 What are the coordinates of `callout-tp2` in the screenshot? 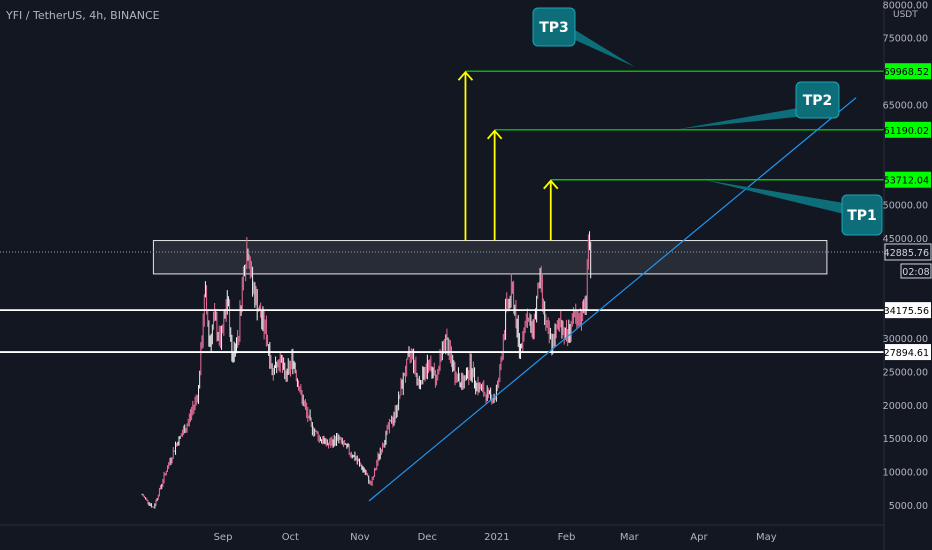 It's located at (817, 100).